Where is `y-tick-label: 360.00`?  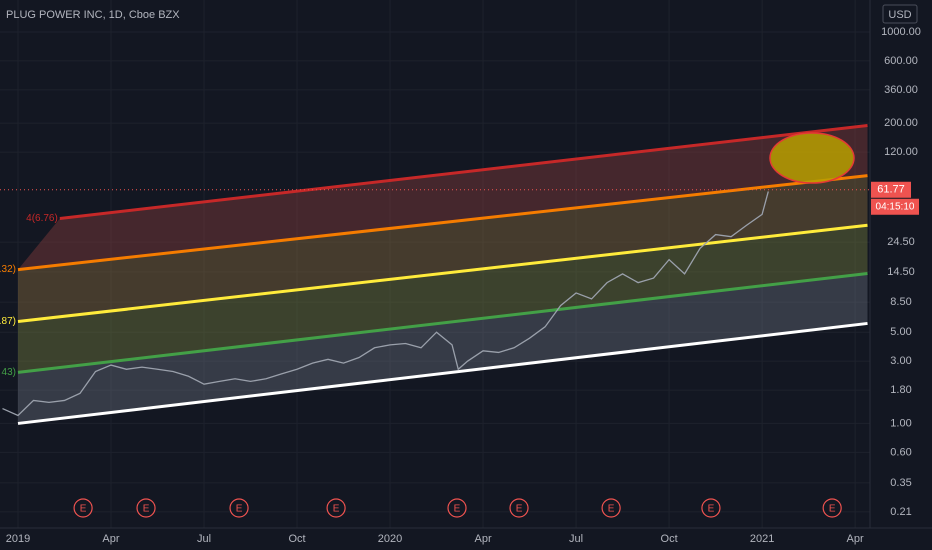
y-tick-label: 360.00 is located at coordinates (901, 90).